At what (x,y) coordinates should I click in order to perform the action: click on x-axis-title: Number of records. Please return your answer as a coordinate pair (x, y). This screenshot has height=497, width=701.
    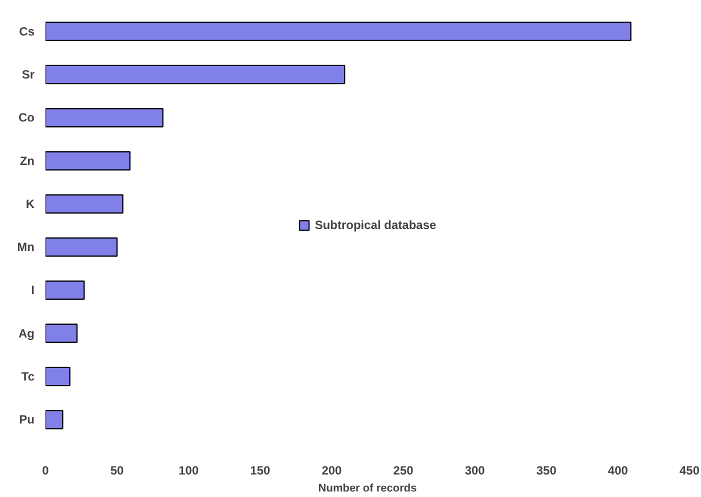
    Looking at the image, I should click on (367, 488).